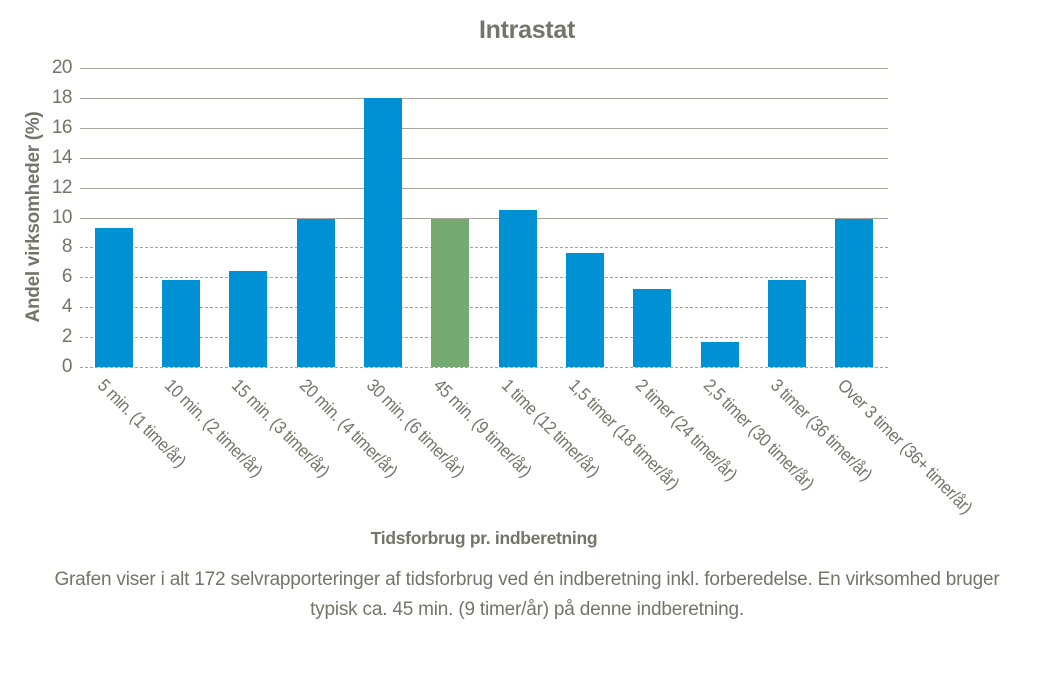 Image resolution: width=1054 pixels, height=698 pixels. Describe the element at coordinates (62, 187) in the screenshot. I see `y-tick-label-12: 12` at that location.